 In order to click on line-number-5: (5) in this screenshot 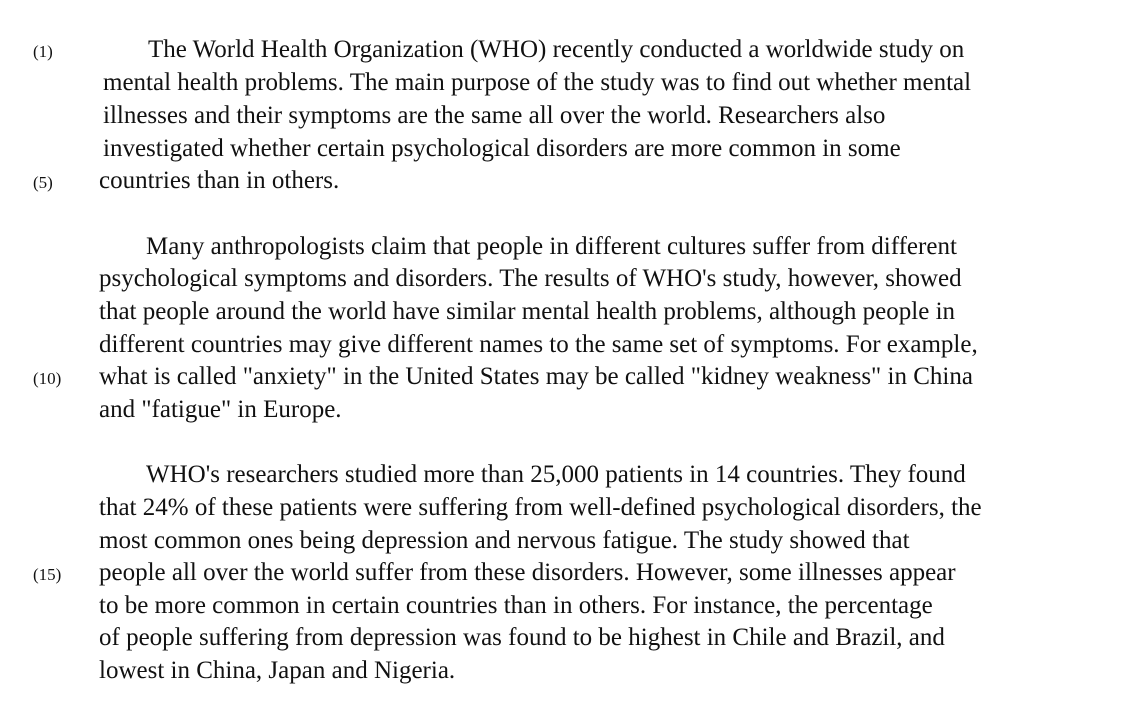, I will do `click(43, 182)`.